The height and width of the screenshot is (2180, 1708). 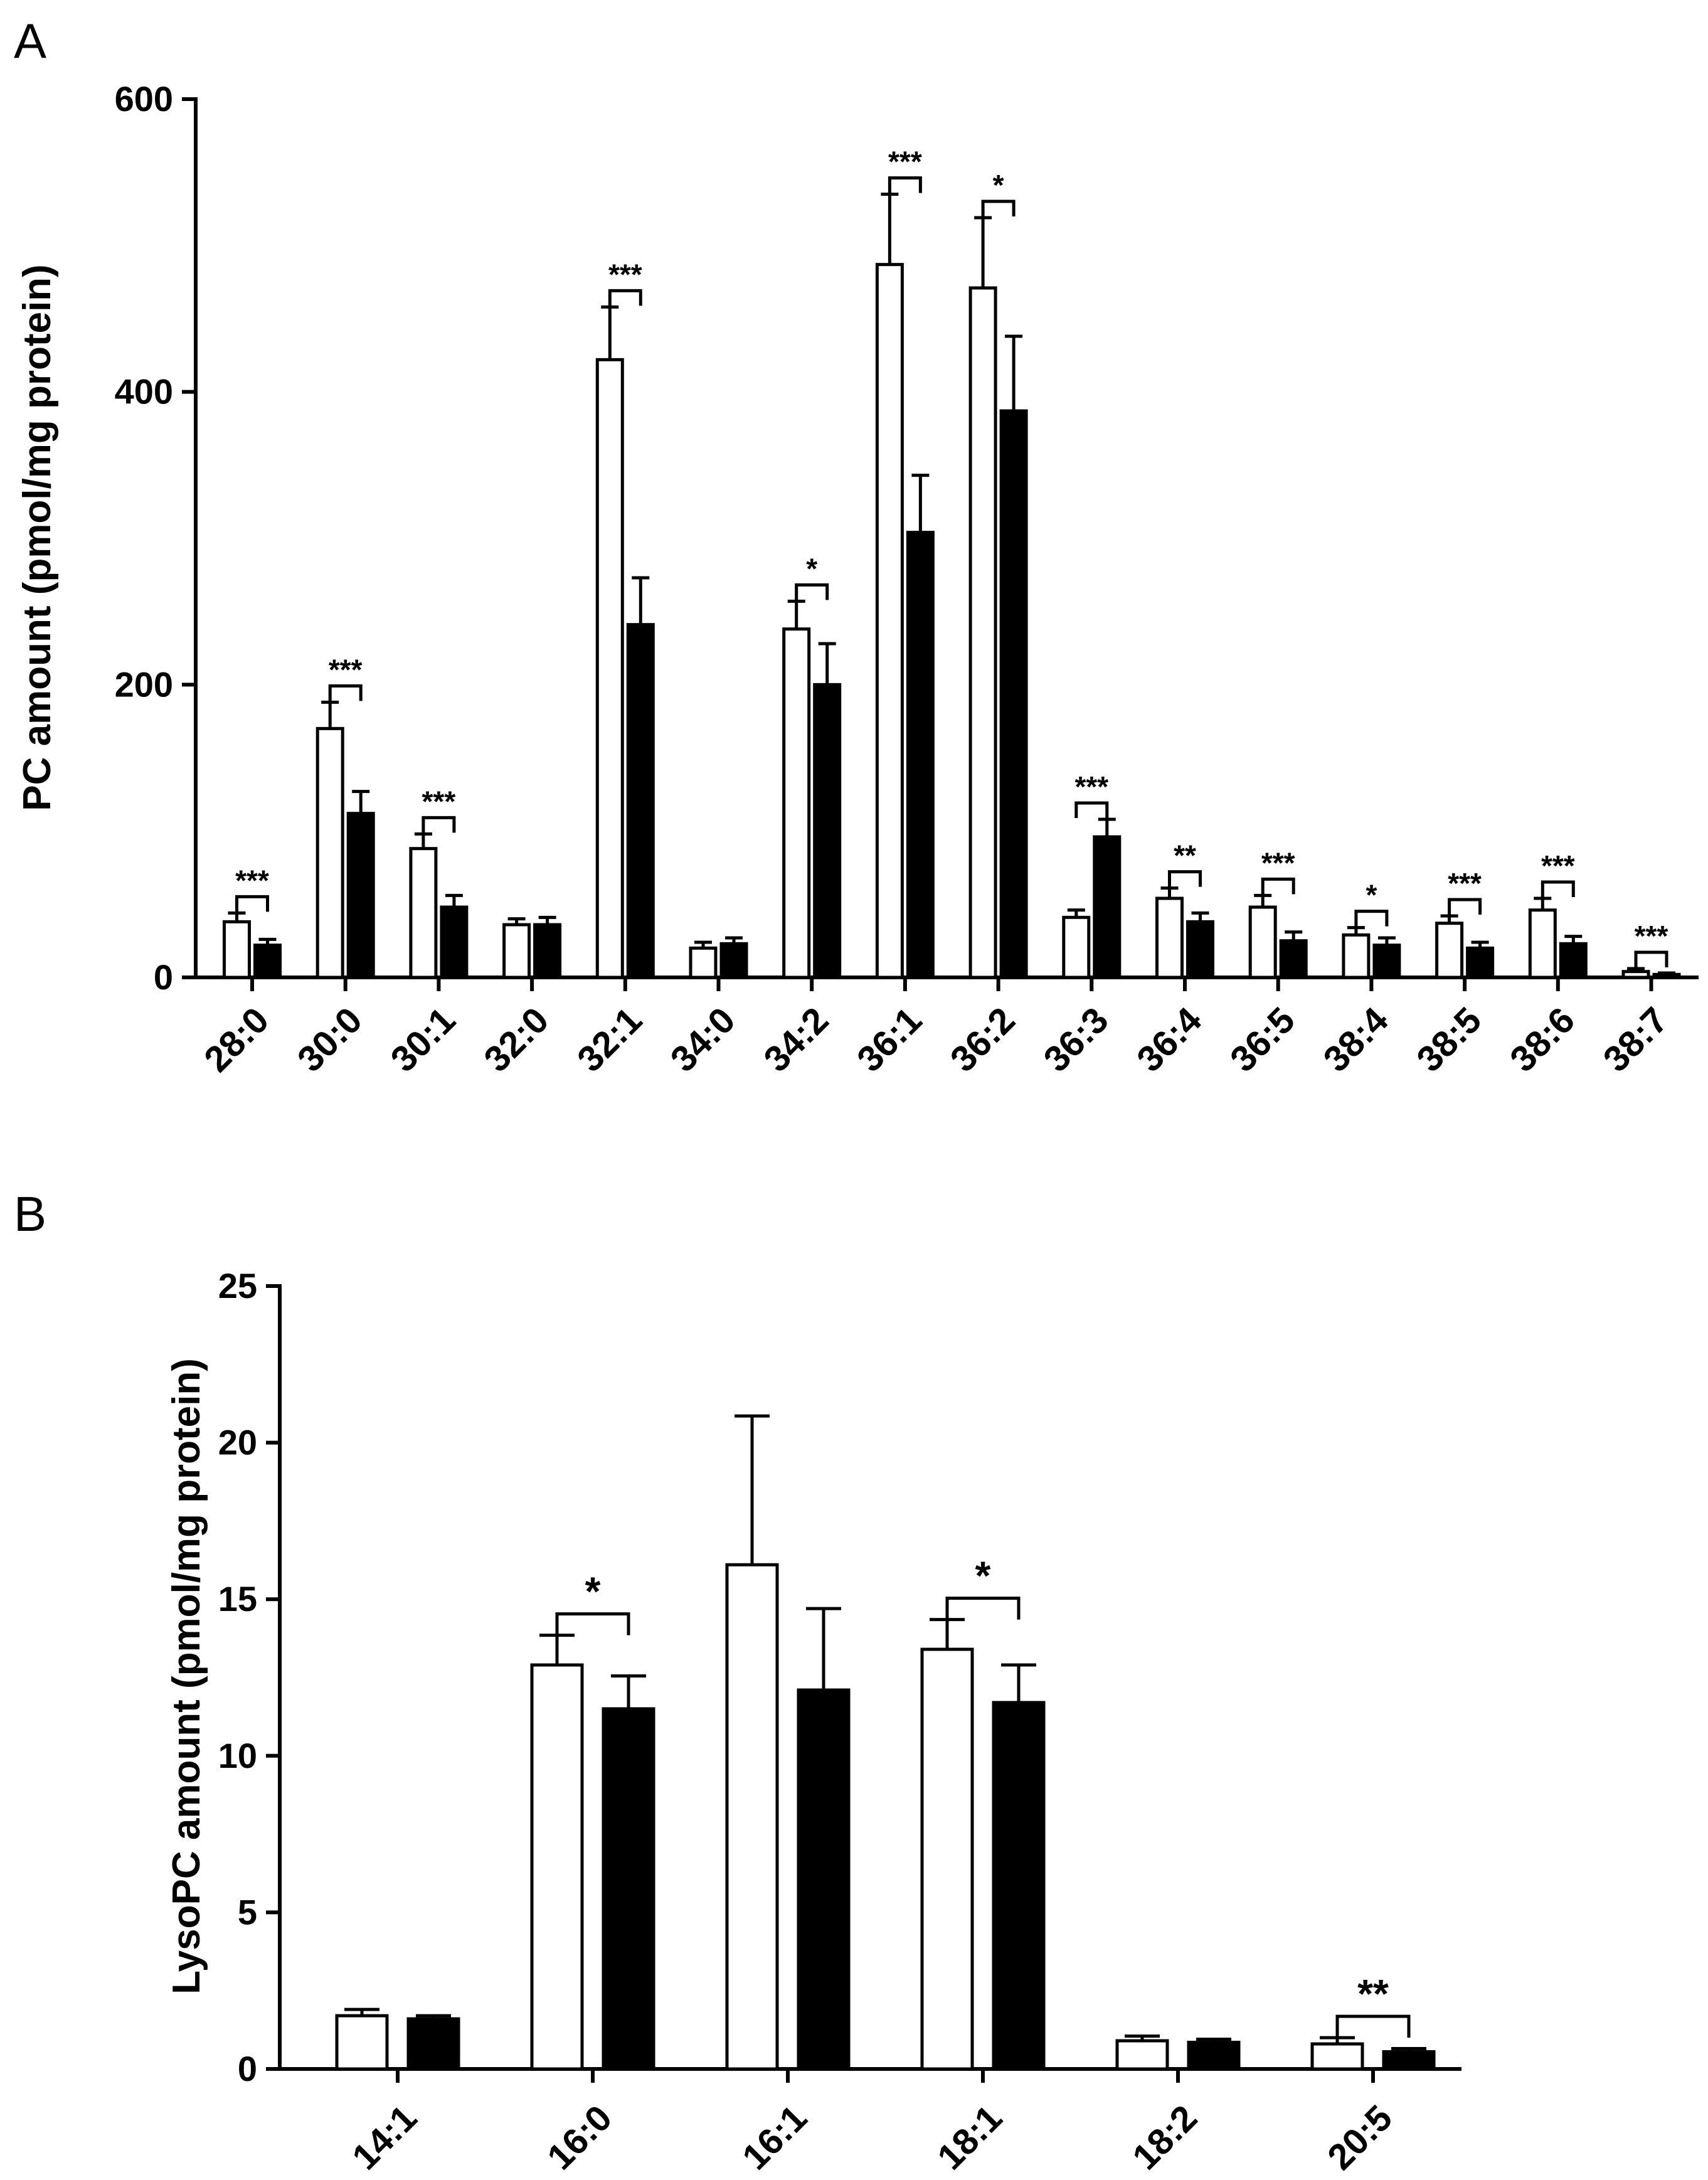 I want to click on x-tick-label: 14:1, so click(x=384, y=2137).